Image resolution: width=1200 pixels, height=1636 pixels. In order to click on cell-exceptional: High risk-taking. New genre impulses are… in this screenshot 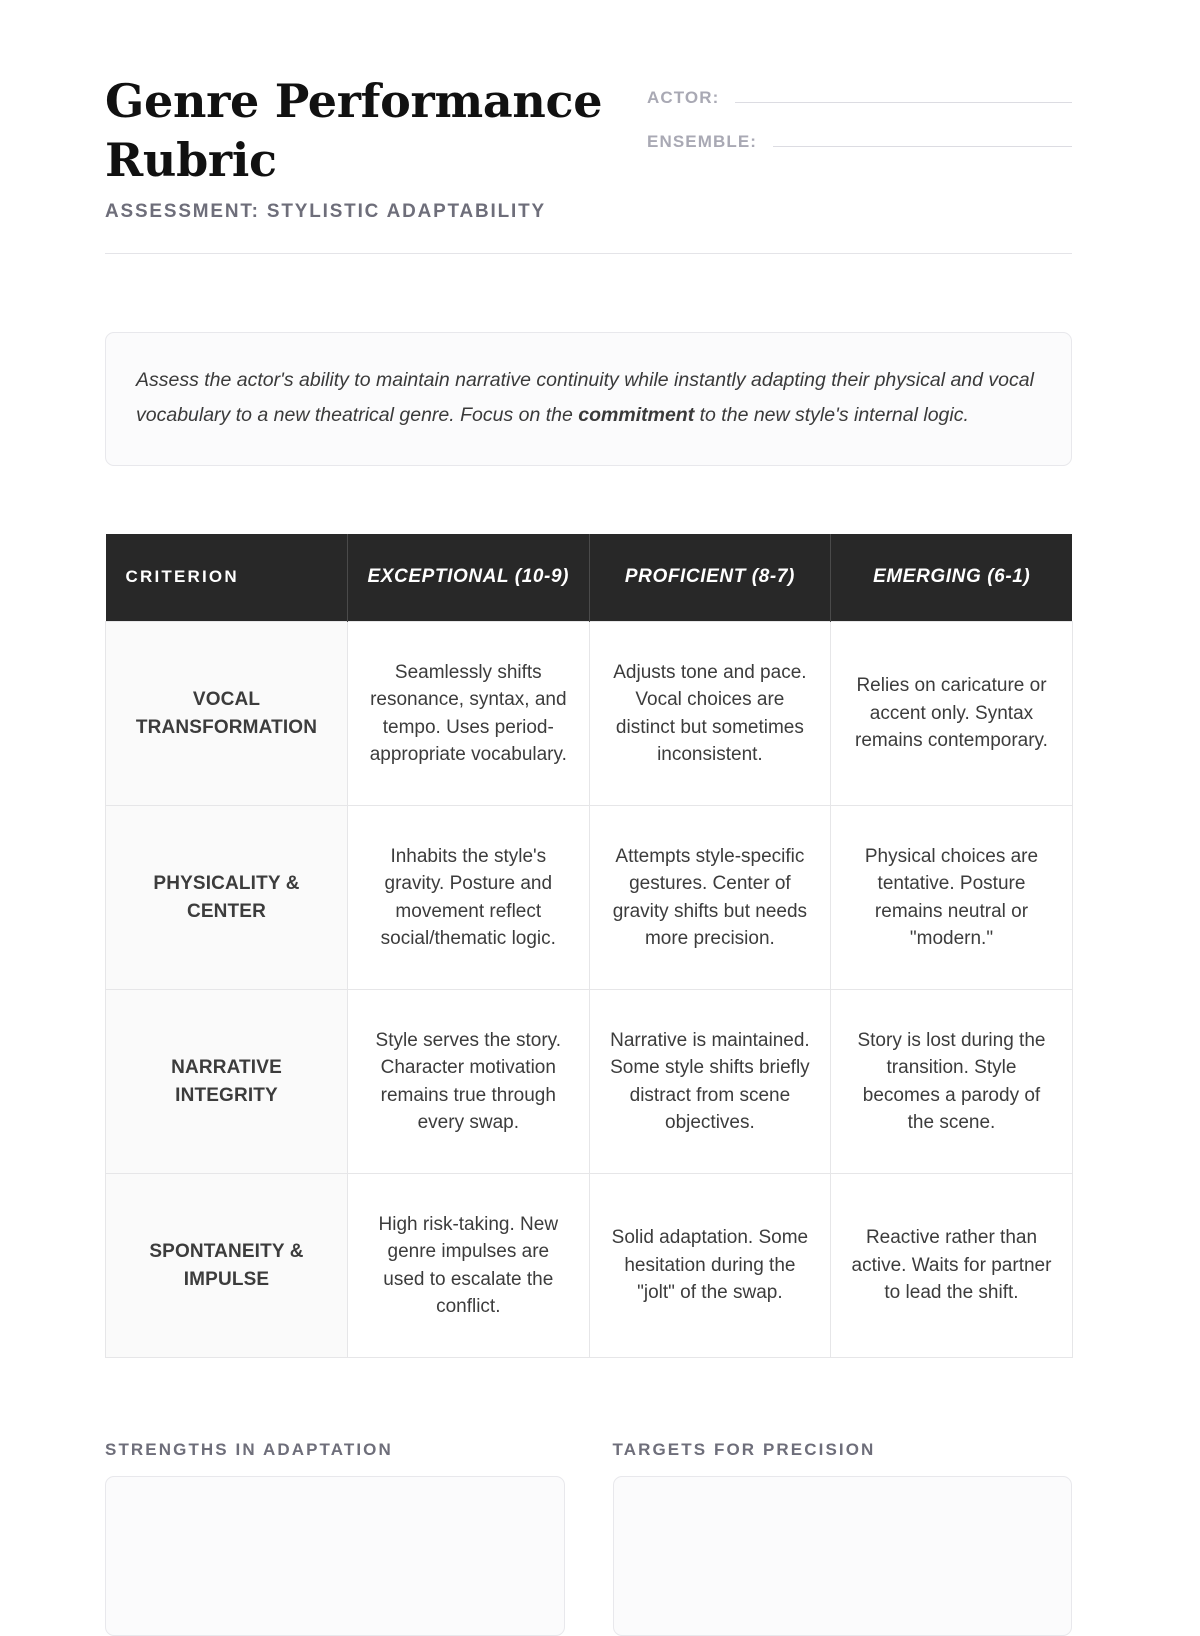, I will do `click(468, 1266)`.